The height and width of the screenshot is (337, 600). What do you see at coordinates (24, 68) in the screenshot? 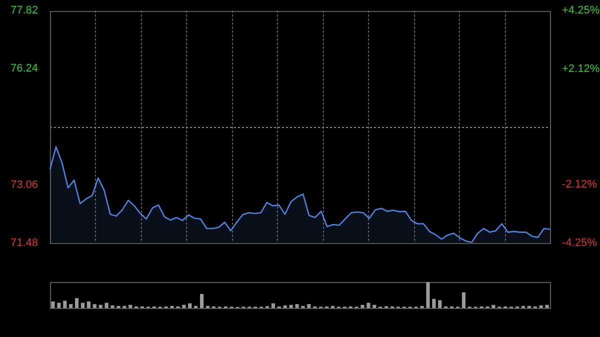
I see `y-tick-label: 76.24` at bounding box center [24, 68].